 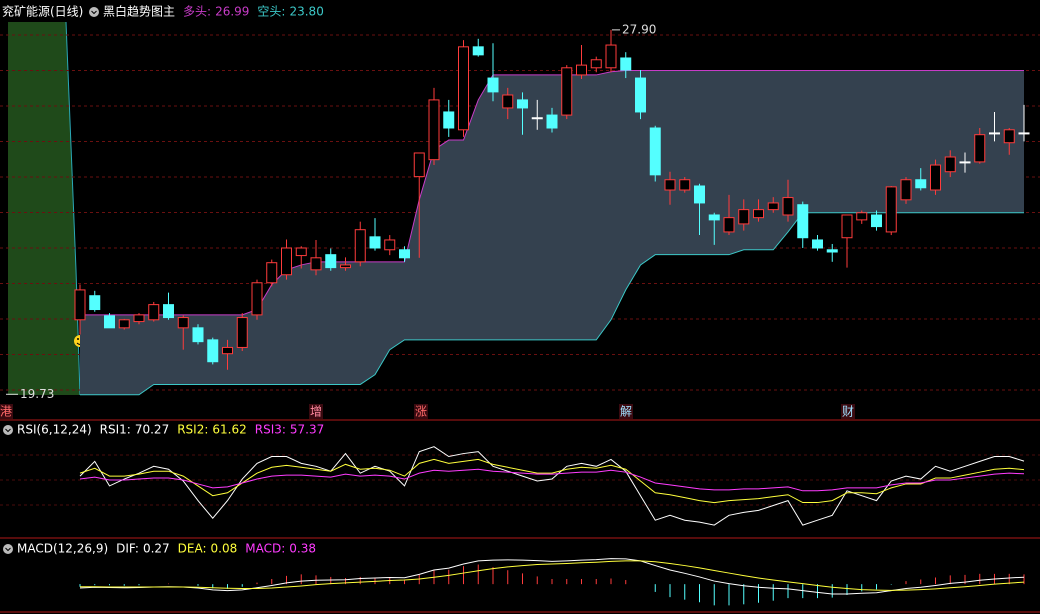 I want to click on legend-value: 26.99, so click(x=232, y=12).